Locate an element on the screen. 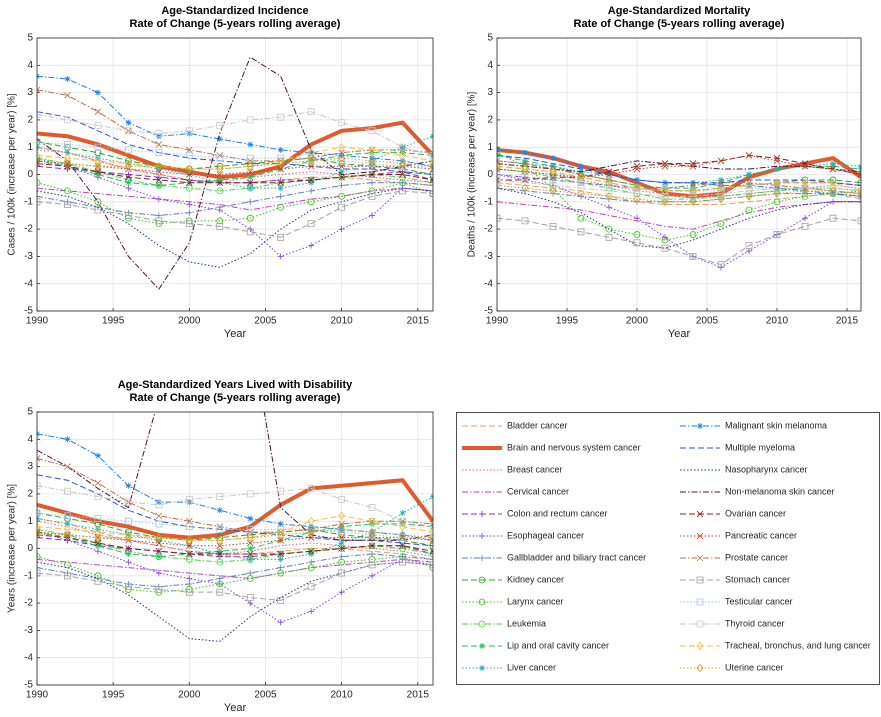 The height and width of the screenshot is (717, 881). legend-label: Prostate cancer is located at coordinates (756, 557).